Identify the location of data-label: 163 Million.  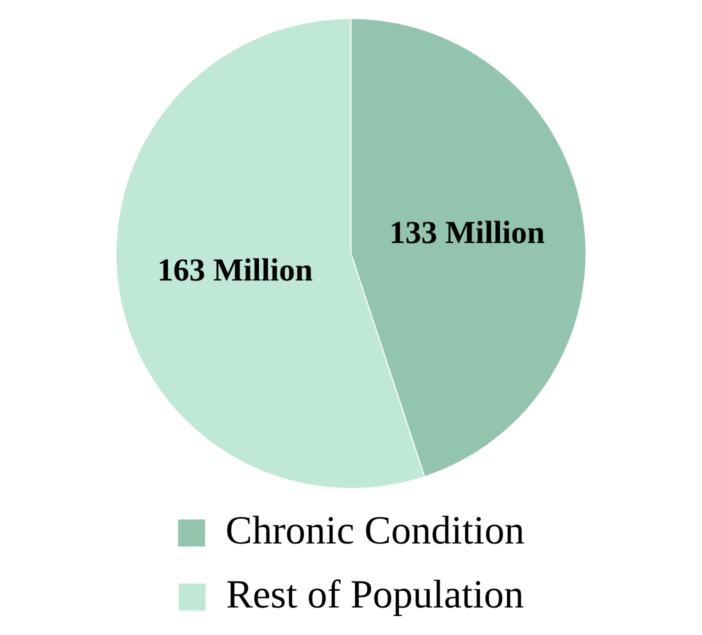
(235, 269).